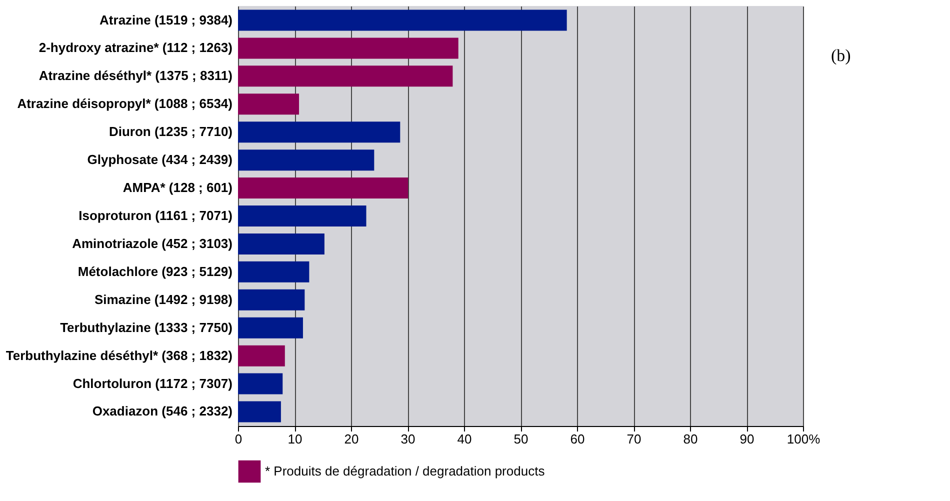 The height and width of the screenshot is (501, 950). Describe the element at coordinates (159, 160) in the screenshot. I see `y-tick-label: Glyphosate (434 ; 2439)` at that location.